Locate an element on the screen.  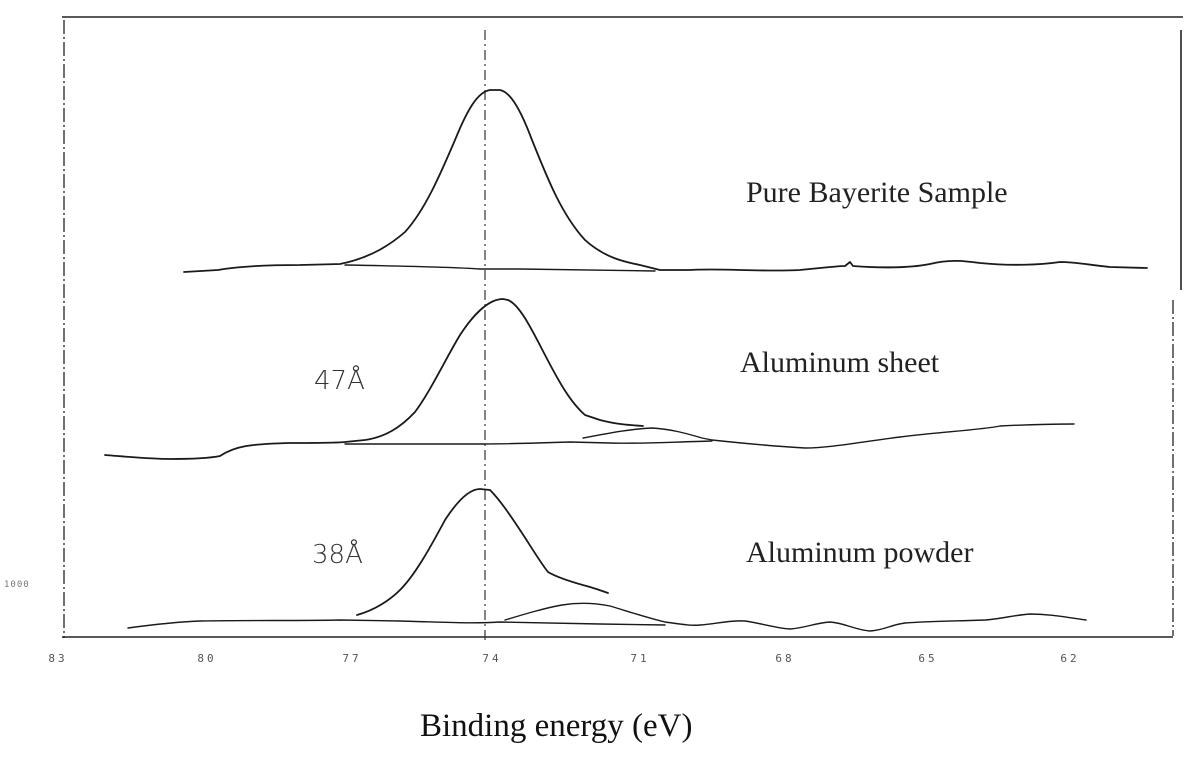
x-tick-label: 68 is located at coordinates (785, 658).